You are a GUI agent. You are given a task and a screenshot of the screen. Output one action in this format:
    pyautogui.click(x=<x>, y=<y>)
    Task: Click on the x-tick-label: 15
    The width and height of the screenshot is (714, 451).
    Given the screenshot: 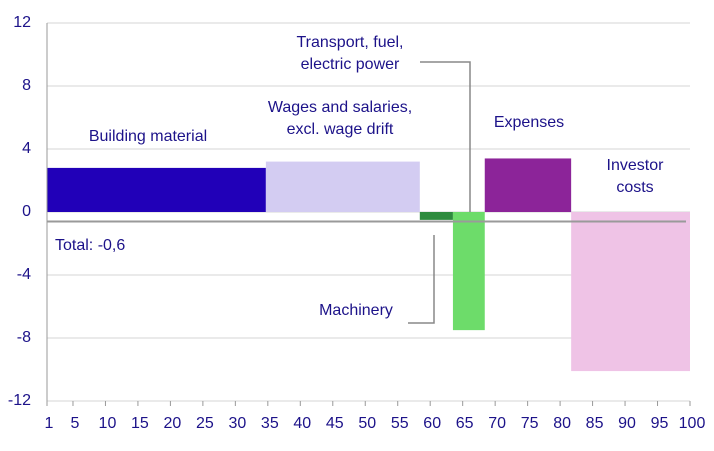 What is the action you would take?
    pyautogui.click(x=140, y=423)
    